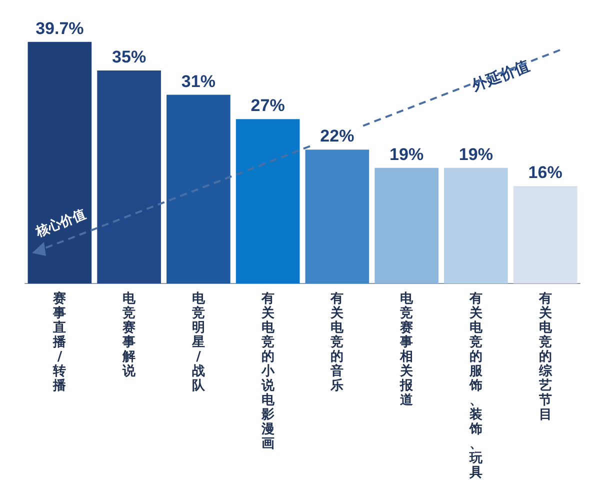  What do you see at coordinates (198, 342) in the screenshot?
I see `x-tick-label: 电竞明星/战队` at bounding box center [198, 342].